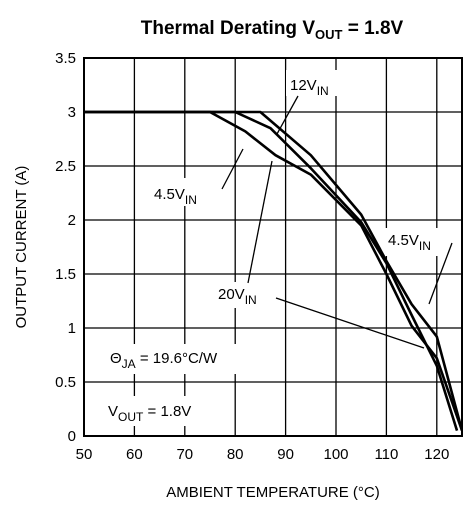 The height and width of the screenshot is (508, 463). Describe the element at coordinates (198, 177) in the screenshot. I see `label-4.5vin-left: 4.5VIN` at that location.